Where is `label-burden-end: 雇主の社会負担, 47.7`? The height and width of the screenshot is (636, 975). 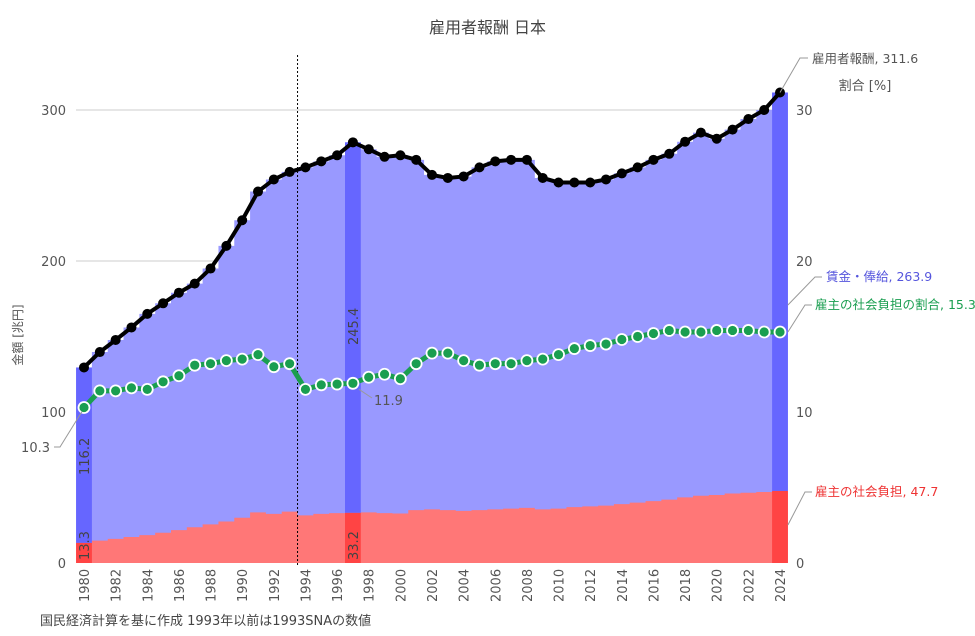
label-burden-end: 雇主の社会負担, 47.7 is located at coordinates (876, 491).